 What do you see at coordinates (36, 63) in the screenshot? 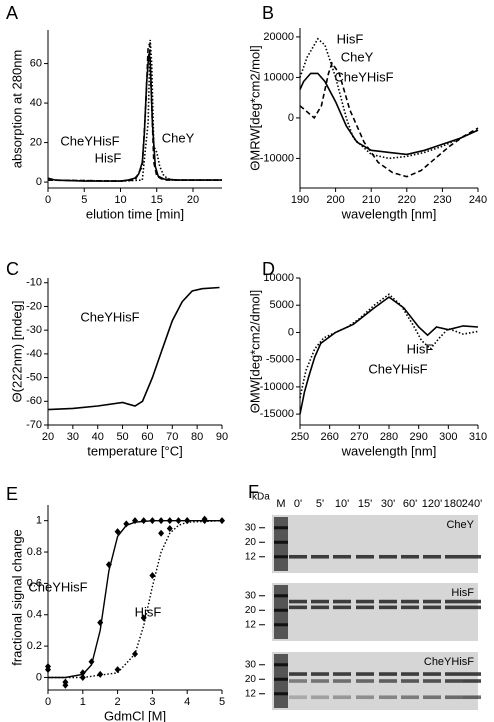
I see `y-tick-label: 60` at bounding box center [36, 63].